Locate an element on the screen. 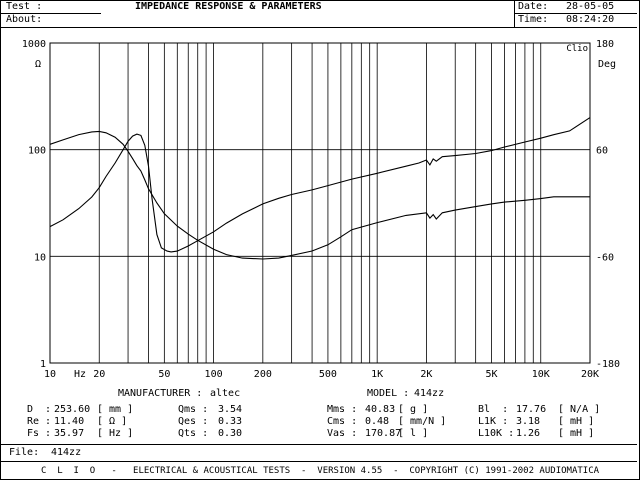 This screenshot has height=480, width=640. param-name: Qms : is located at coordinates (193, 409).